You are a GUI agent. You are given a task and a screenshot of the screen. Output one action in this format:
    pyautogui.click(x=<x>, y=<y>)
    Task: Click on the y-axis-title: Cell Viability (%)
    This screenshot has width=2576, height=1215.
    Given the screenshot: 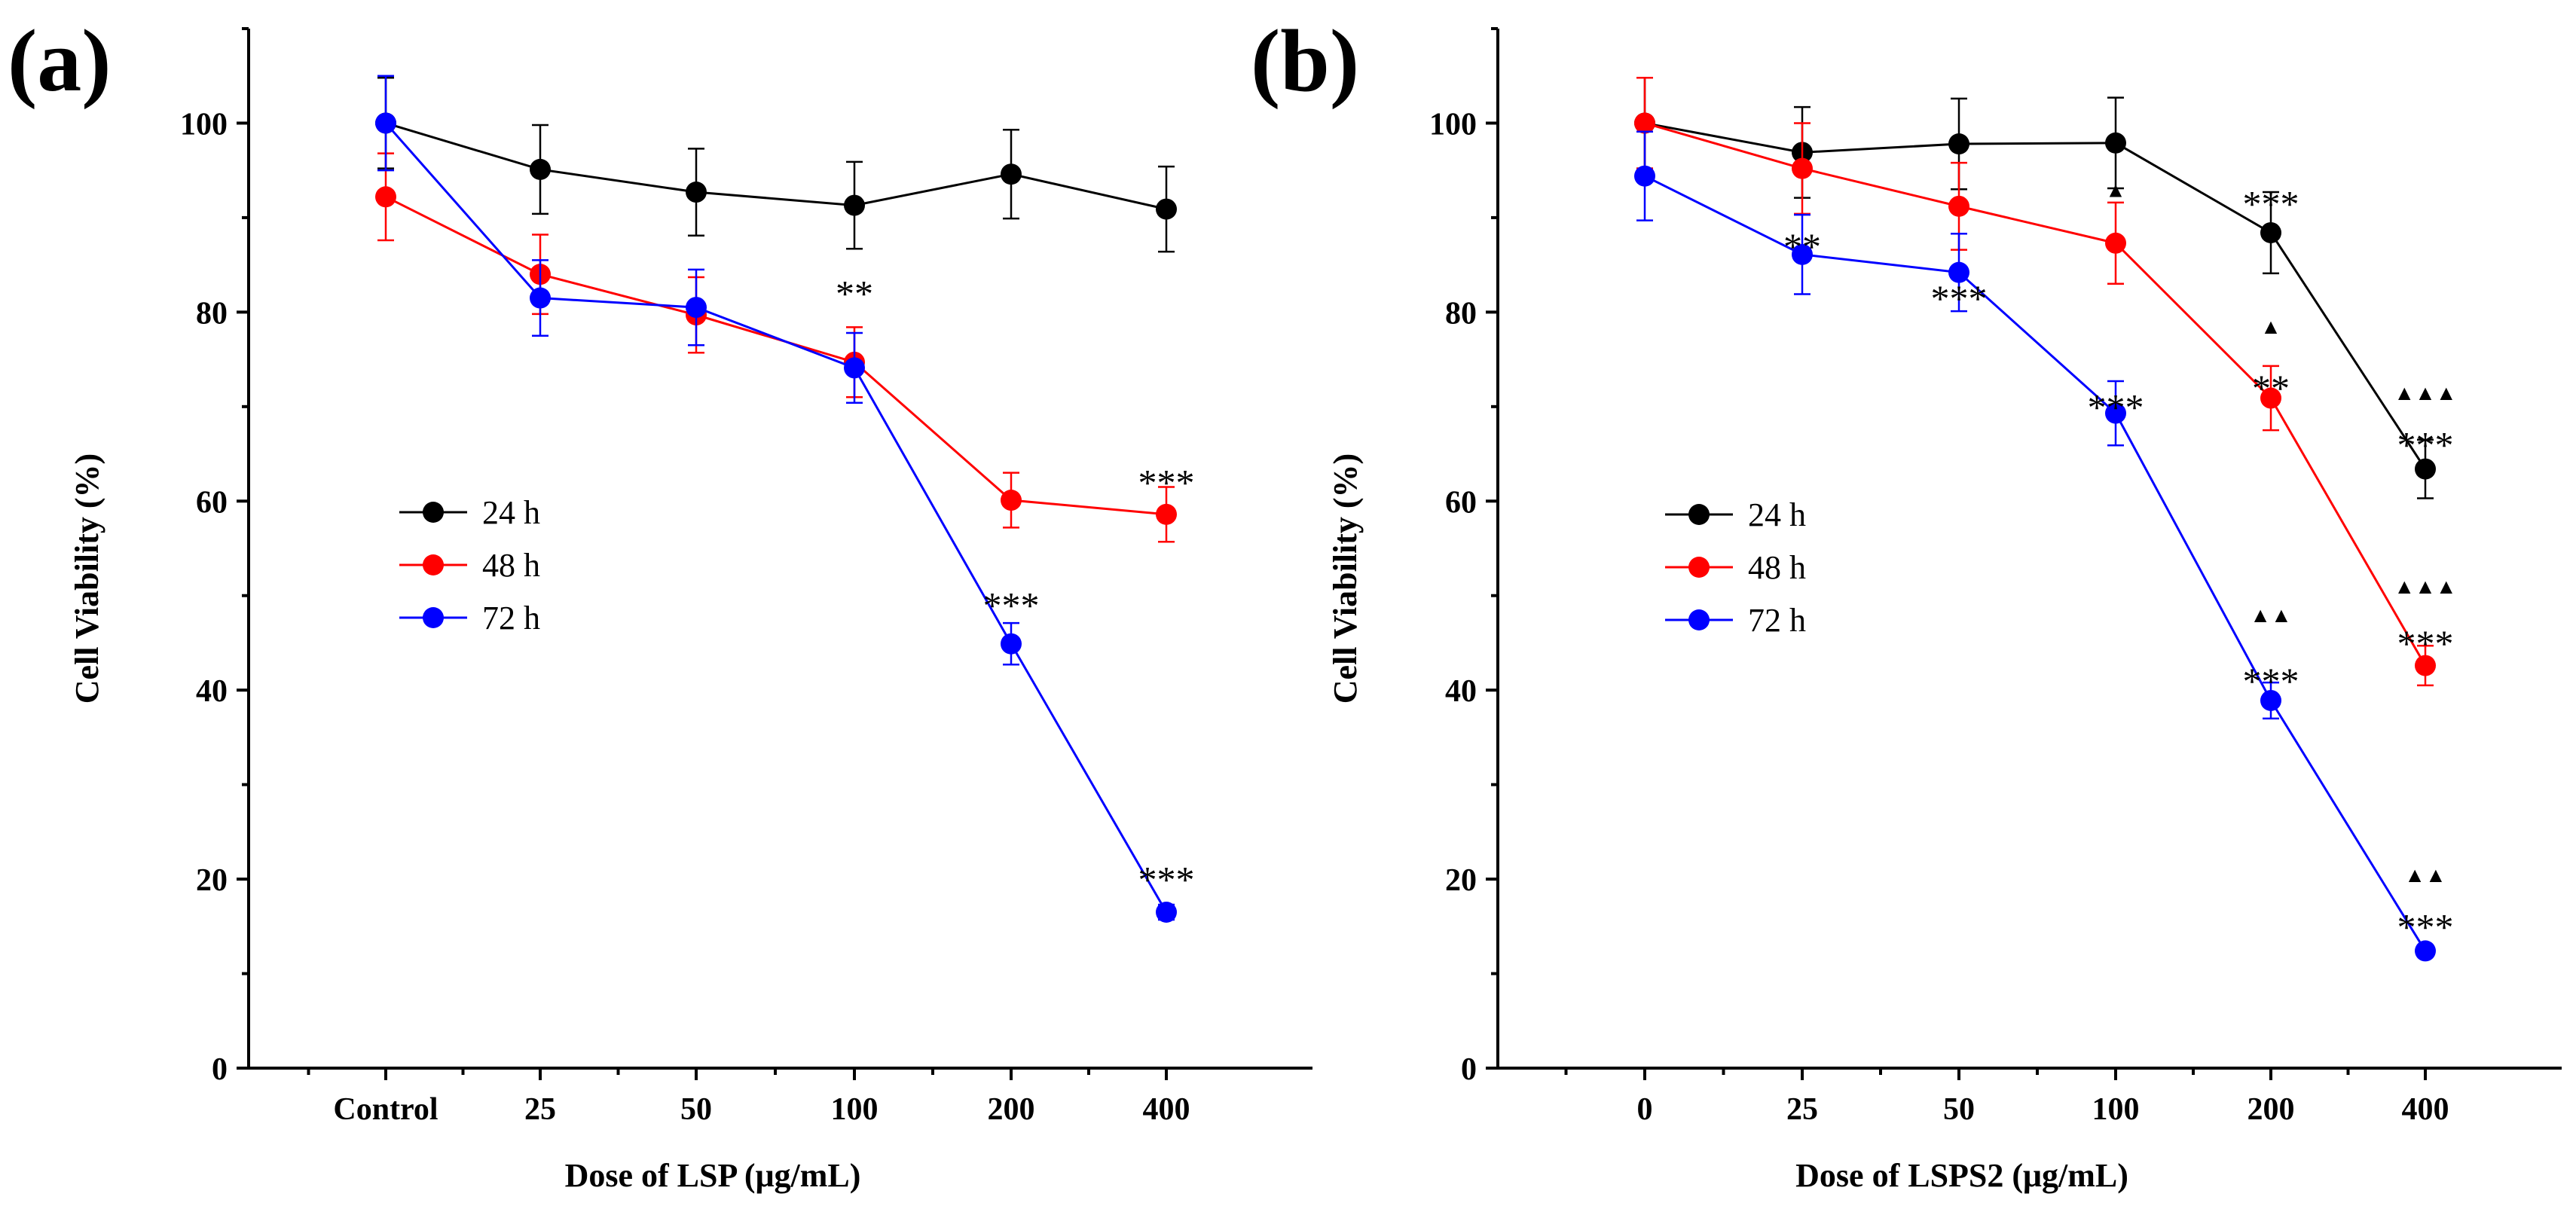 What is the action you would take?
    pyautogui.click(x=1345, y=578)
    